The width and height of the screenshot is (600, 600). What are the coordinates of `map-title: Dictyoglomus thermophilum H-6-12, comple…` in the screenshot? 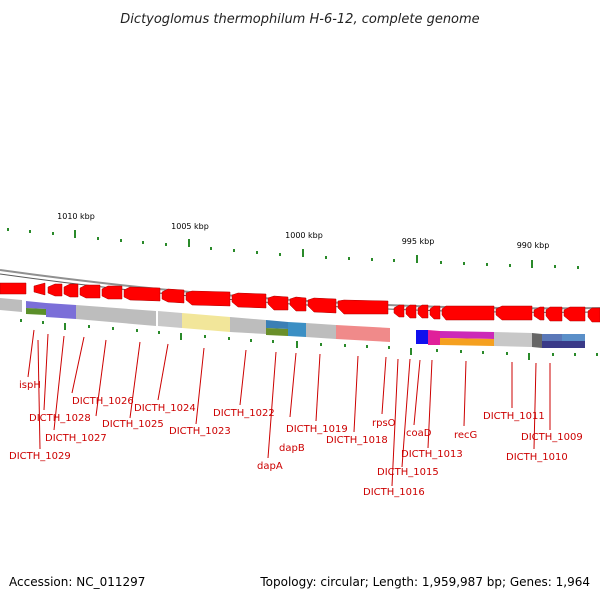 It's located at (299, 19).